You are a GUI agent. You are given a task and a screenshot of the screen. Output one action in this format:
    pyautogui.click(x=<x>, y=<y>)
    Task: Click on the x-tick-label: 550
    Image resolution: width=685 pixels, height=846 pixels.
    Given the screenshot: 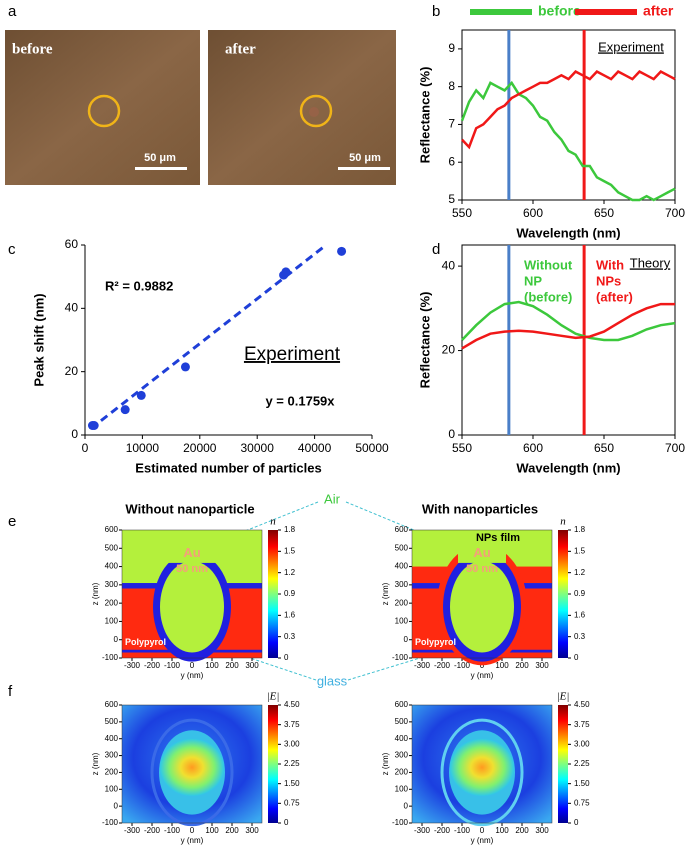 What is the action you would take?
    pyautogui.click(x=462, y=448)
    